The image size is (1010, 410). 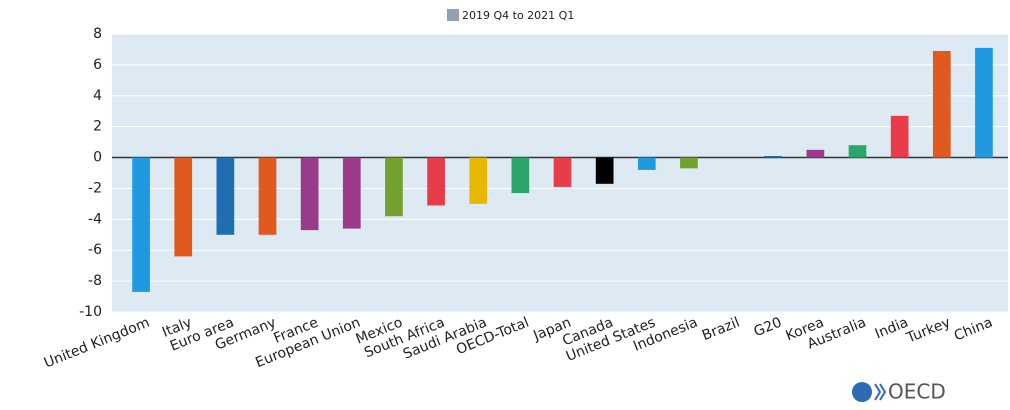 I want to click on x-tick-label: India, so click(x=892, y=329).